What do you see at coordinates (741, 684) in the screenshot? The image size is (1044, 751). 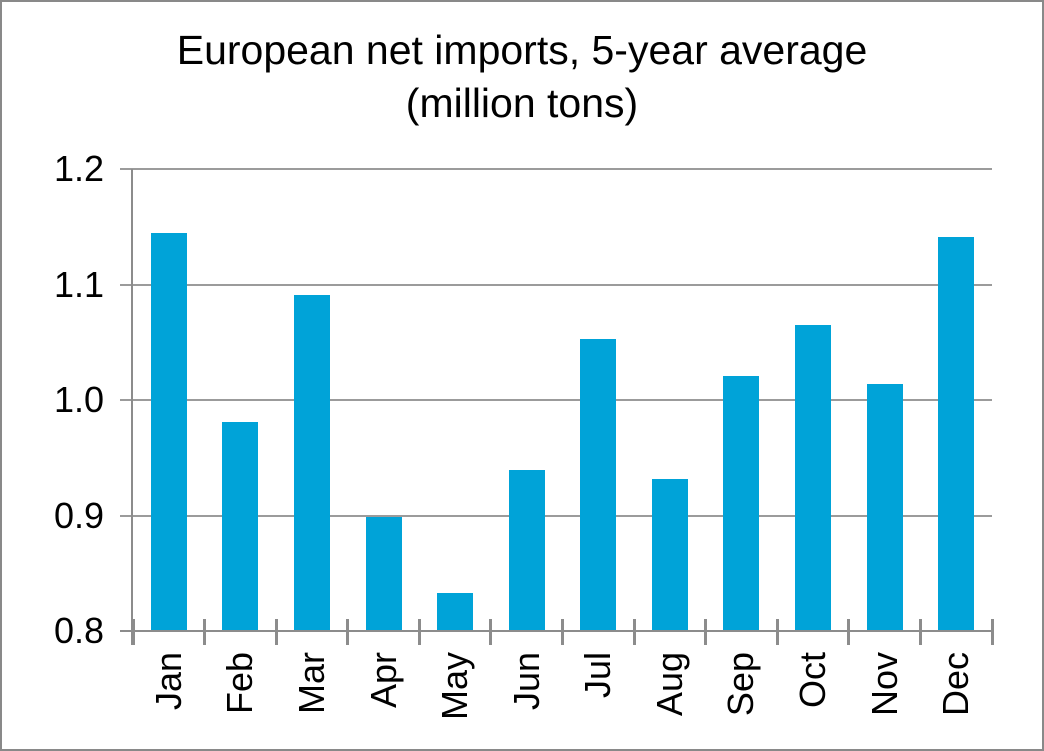 I see `x-axis-label-sep: Sep` at bounding box center [741, 684].